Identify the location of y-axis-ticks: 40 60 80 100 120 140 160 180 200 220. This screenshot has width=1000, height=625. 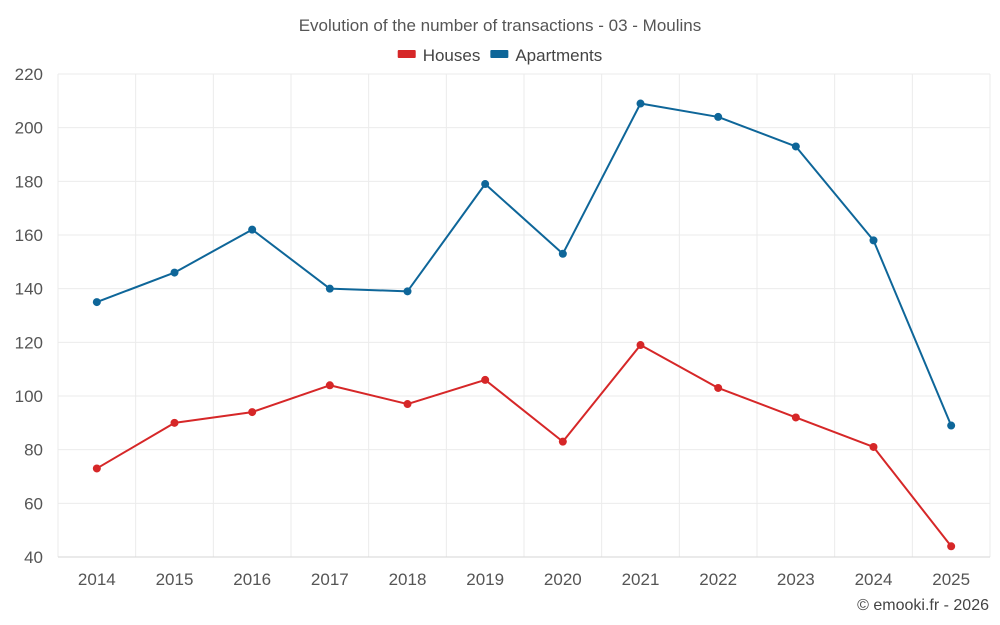
(29, 316).